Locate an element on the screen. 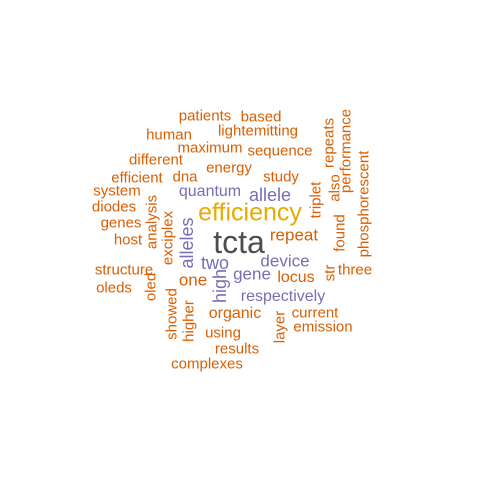 Image resolution: width=480 pixels, height=480 pixels. word-found: found is located at coordinates (340, 233).